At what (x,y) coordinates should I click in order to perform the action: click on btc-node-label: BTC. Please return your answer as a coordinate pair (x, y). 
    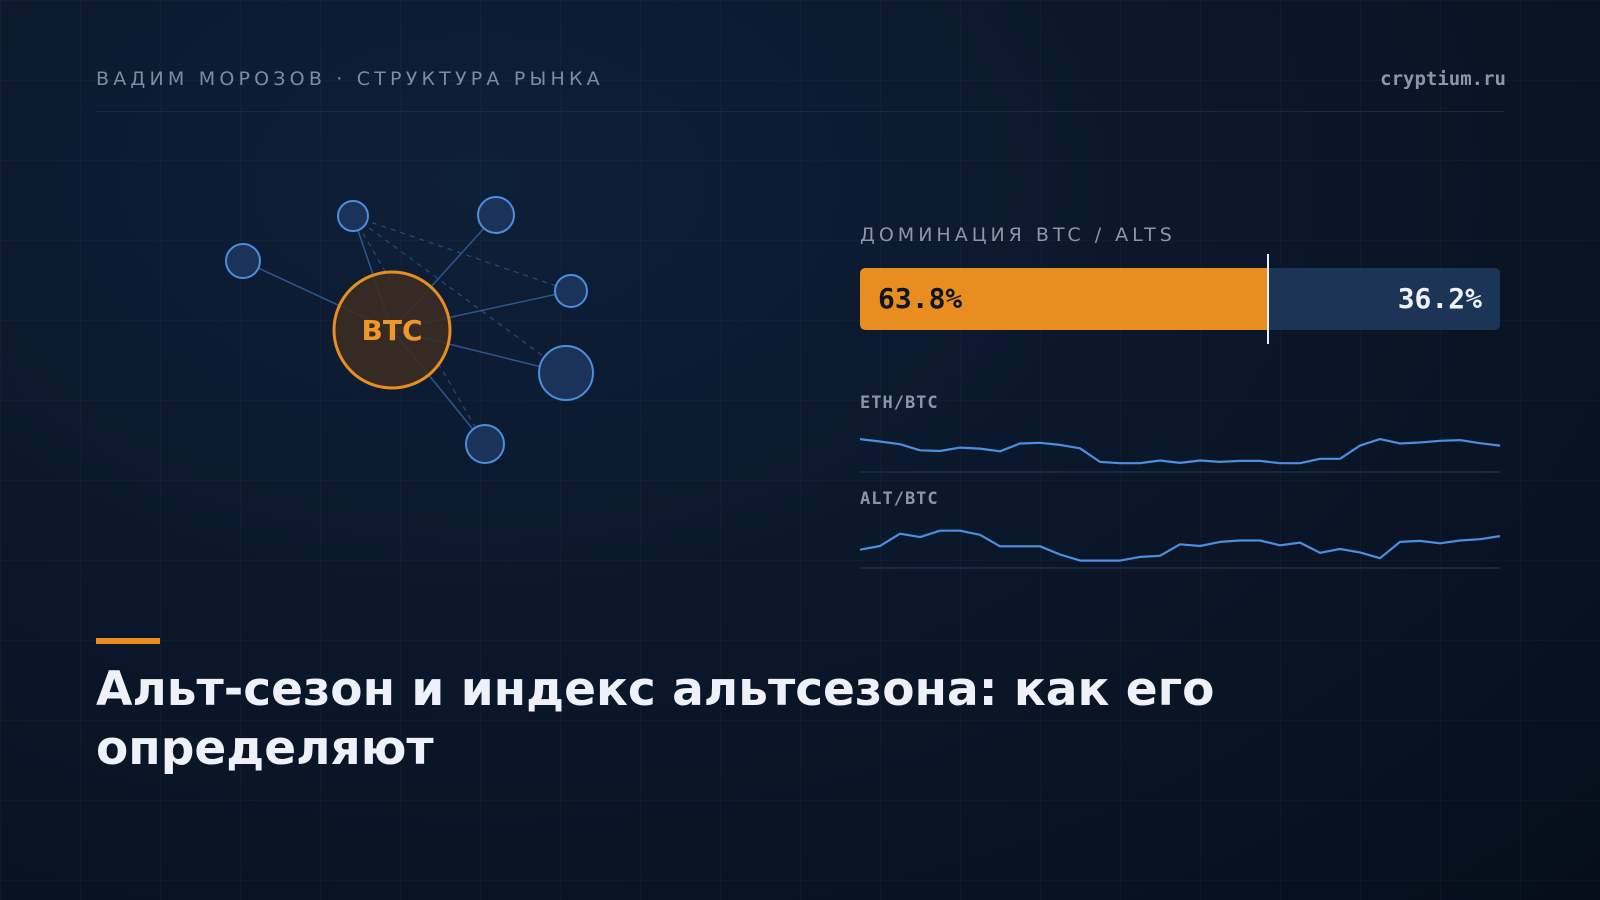
    Looking at the image, I should click on (392, 330).